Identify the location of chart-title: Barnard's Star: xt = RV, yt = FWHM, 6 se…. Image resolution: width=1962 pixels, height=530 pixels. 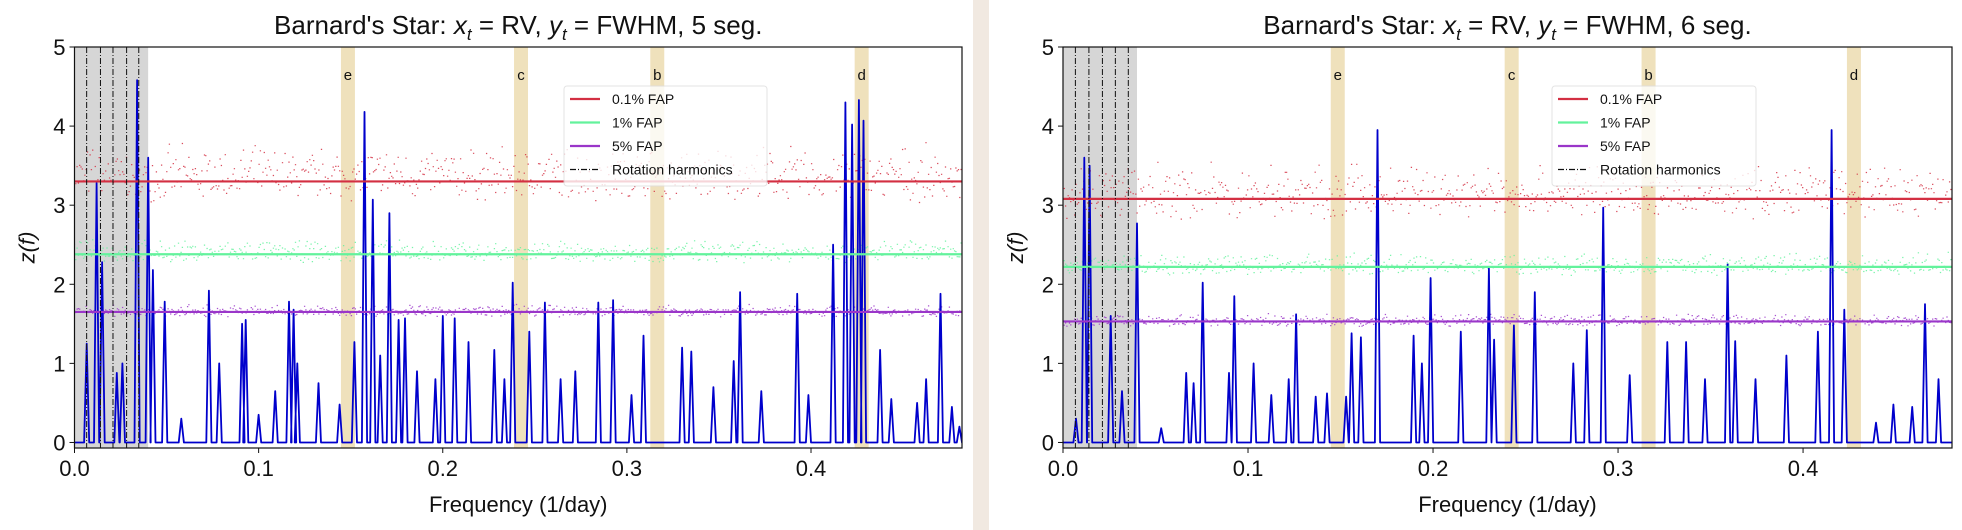
(1507, 27).